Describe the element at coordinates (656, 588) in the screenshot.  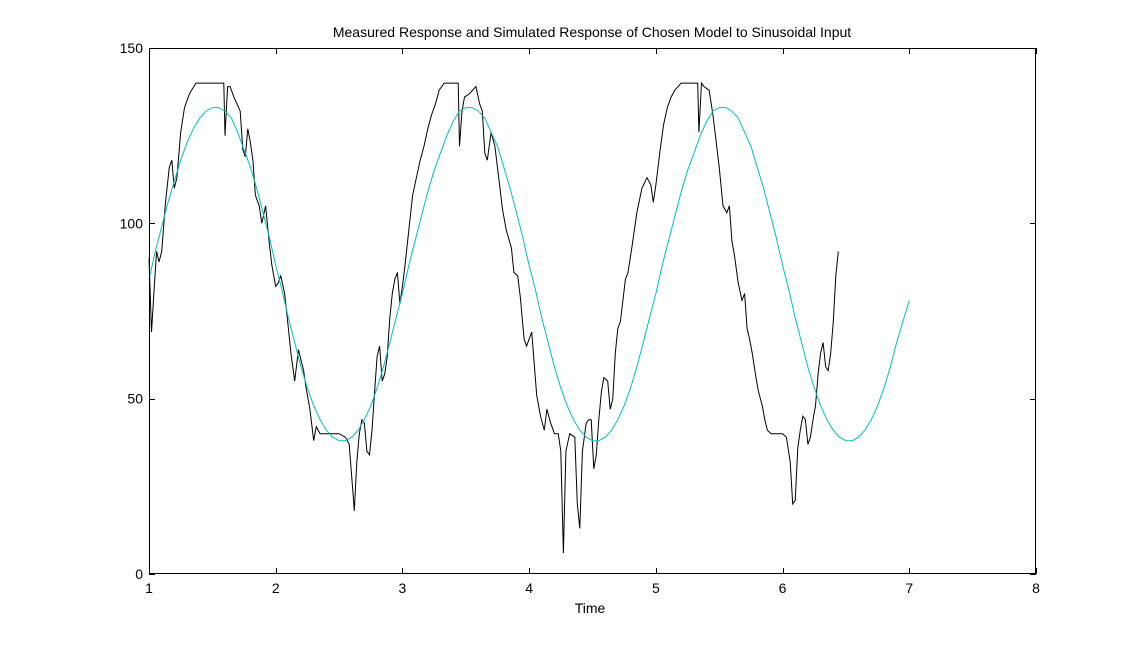
I see `x-tick-label: 5` at that location.